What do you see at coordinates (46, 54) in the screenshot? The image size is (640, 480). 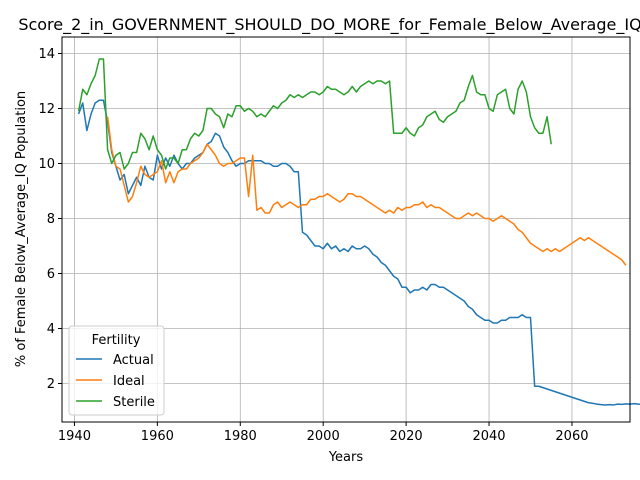 I see `y-tick-label: 14` at bounding box center [46, 54].